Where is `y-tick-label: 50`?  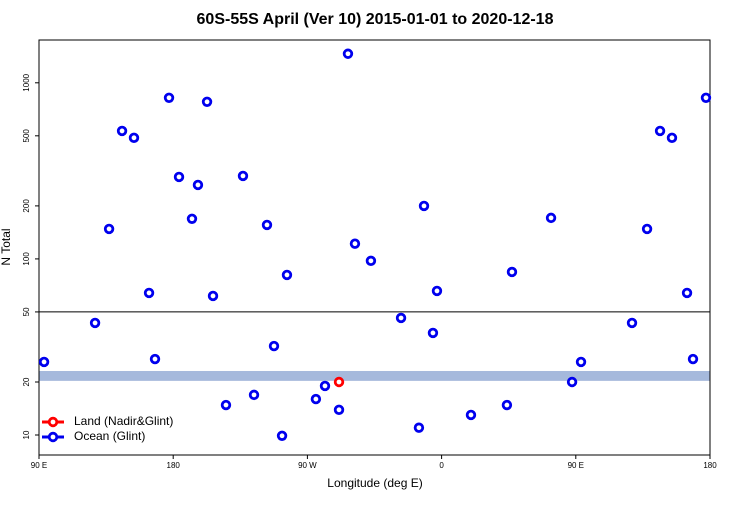
y-tick-label: 50 is located at coordinates (26, 311).